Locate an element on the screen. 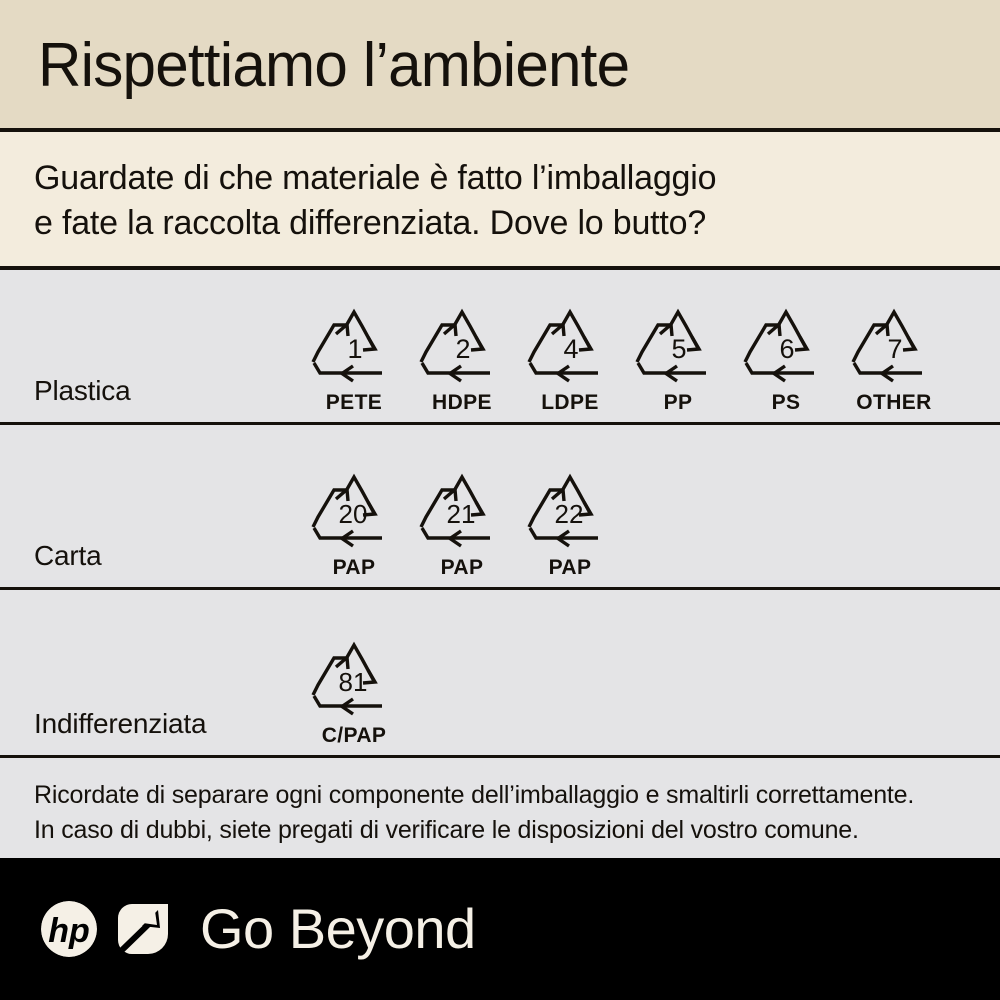  symbol-code: LDPE is located at coordinates (570, 402).